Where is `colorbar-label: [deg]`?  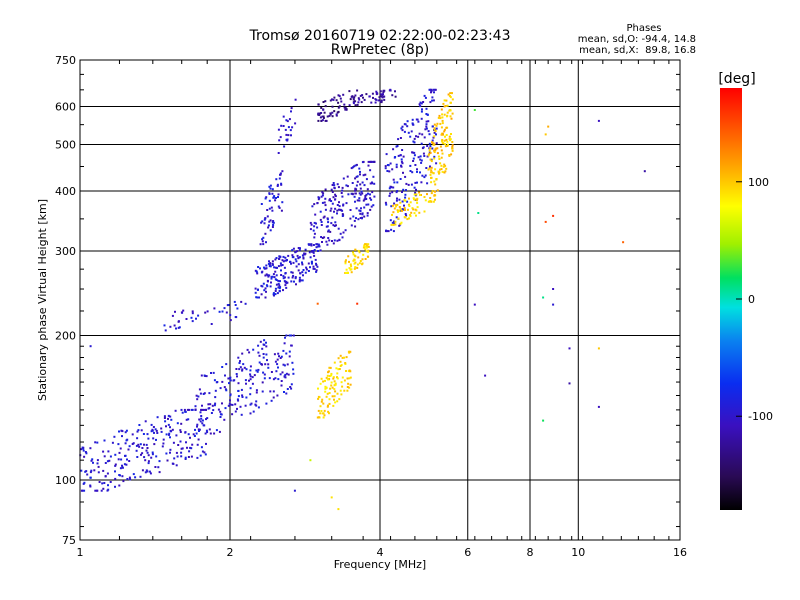
colorbar-label: [deg] is located at coordinates (736, 79).